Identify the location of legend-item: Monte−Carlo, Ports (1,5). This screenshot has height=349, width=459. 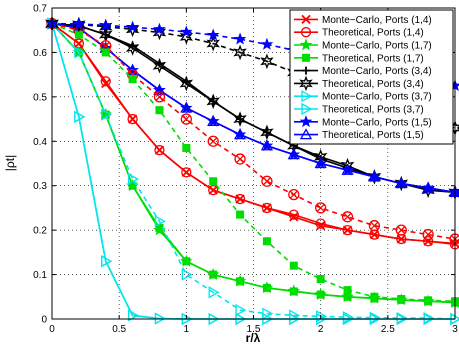
(363, 121).